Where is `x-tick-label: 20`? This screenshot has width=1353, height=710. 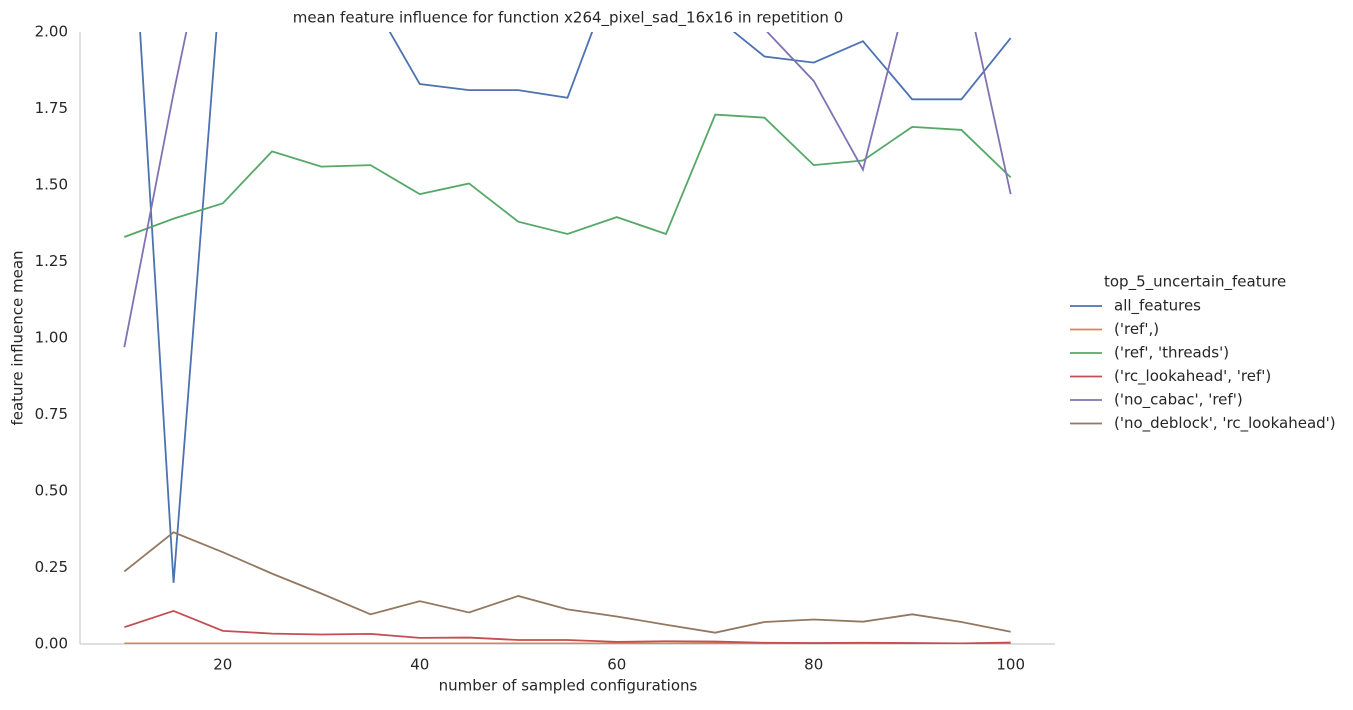
x-tick-label: 20 is located at coordinates (222, 665).